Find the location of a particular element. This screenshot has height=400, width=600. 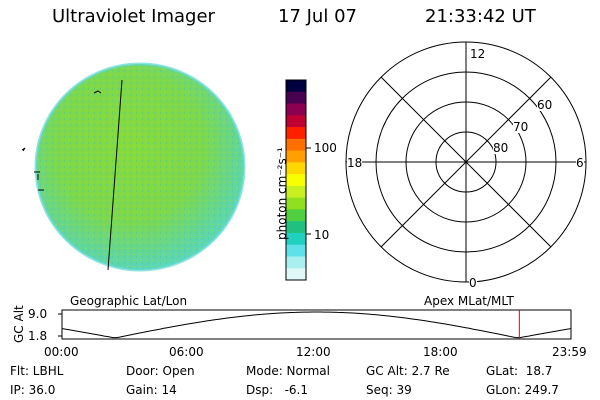

geographic-label: Geographic Lat/Lon is located at coordinates (129, 301).